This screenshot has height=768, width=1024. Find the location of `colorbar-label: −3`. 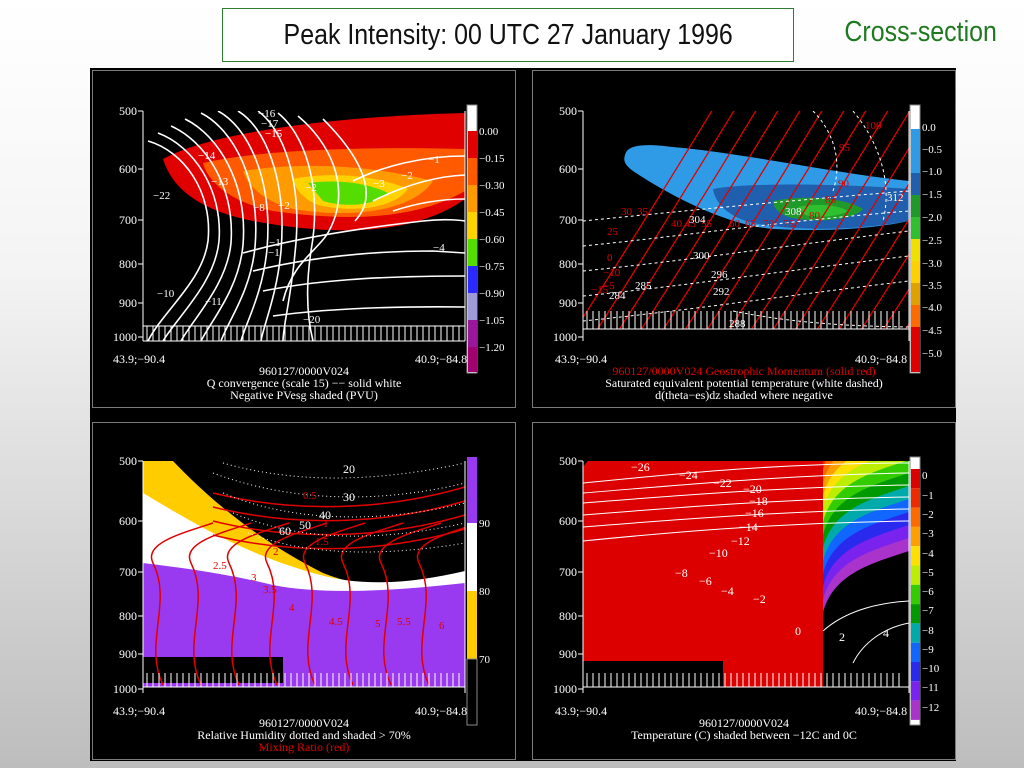

colorbar-label: −3 is located at coordinates (928, 534).